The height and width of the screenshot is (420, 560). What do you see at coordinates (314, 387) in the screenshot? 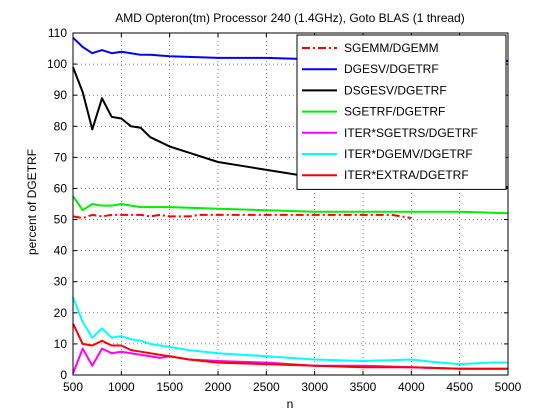
I see `x-tick-label: 3000` at bounding box center [314, 387].